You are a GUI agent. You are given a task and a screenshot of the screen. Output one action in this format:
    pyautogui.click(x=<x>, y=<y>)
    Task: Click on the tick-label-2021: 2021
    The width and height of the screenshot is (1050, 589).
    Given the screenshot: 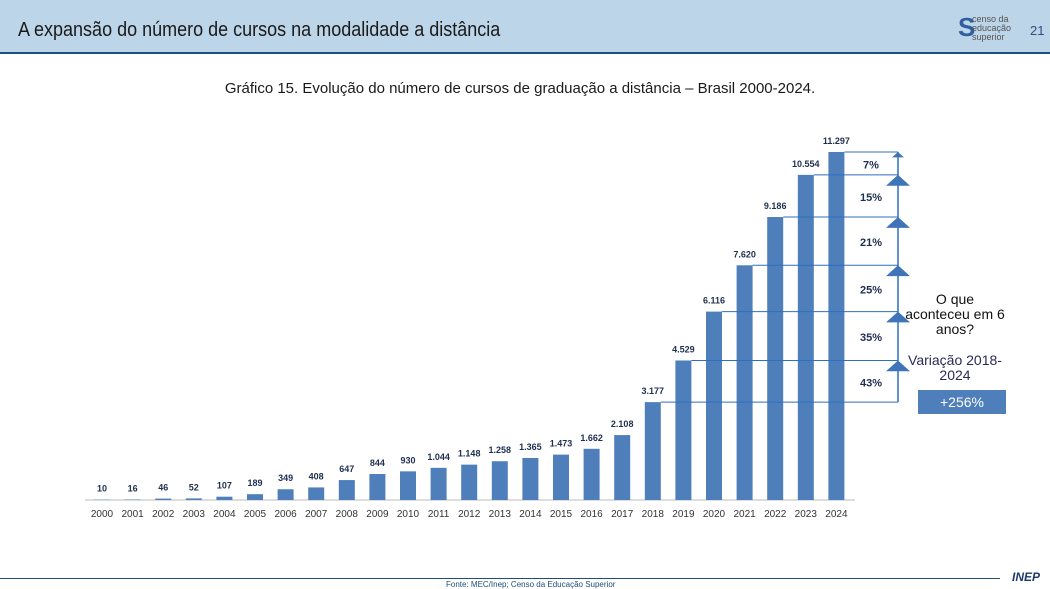 What is the action you would take?
    pyautogui.click(x=744, y=514)
    